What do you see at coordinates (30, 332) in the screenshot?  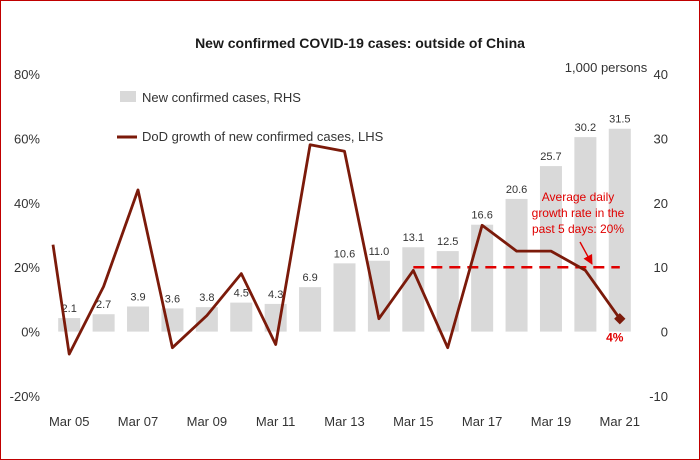 I see `left-tick-label: 0%` at bounding box center [30, 332].